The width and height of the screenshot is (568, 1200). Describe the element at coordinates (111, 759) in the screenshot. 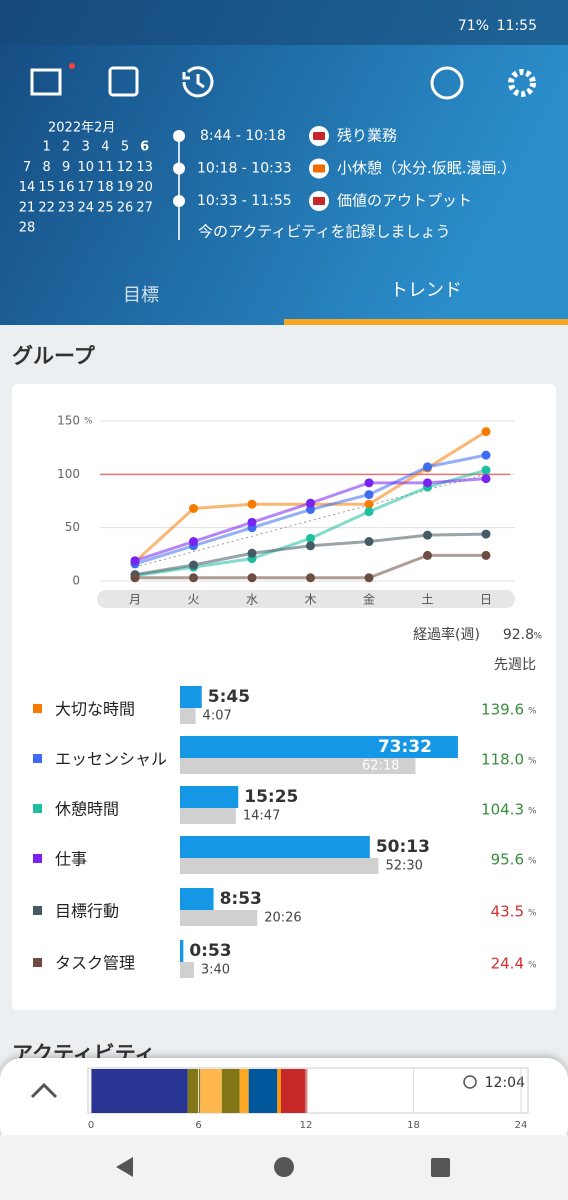

I see `group-name: エッセンシャル` at that location.